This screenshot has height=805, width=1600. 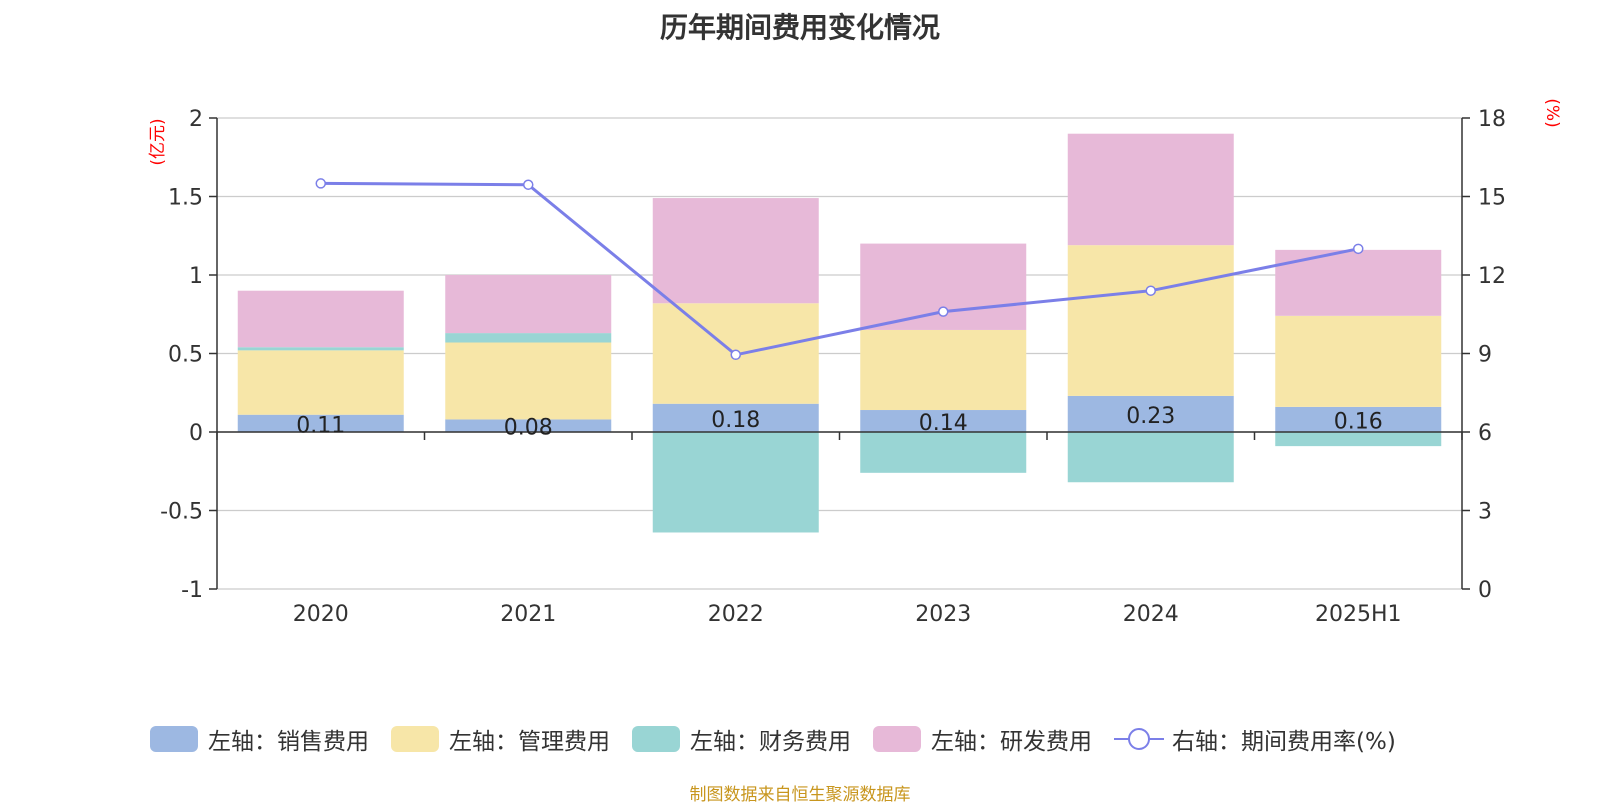 What do you see at coordinates (799, 27) in the screenshot?
I see `chart-title: 历年期间费用变化情况` at bounding box center [799, 27].